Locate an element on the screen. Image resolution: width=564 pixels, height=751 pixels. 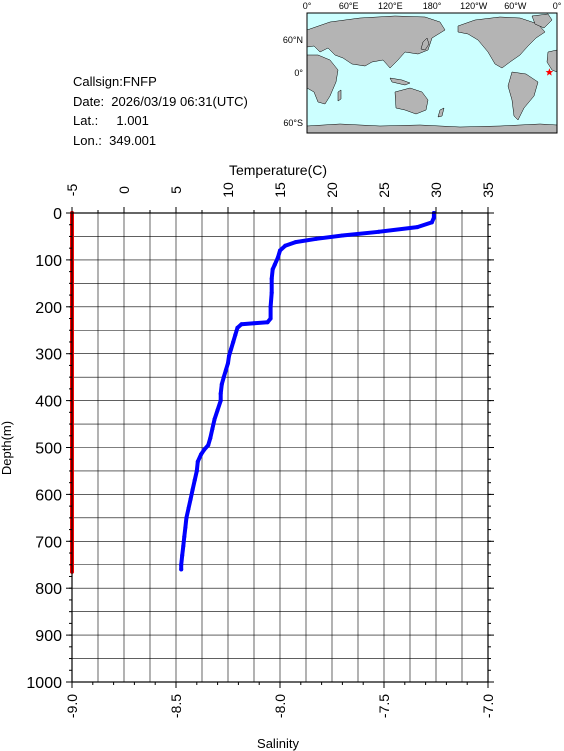
land-japan is located at coordinates (425, 44).